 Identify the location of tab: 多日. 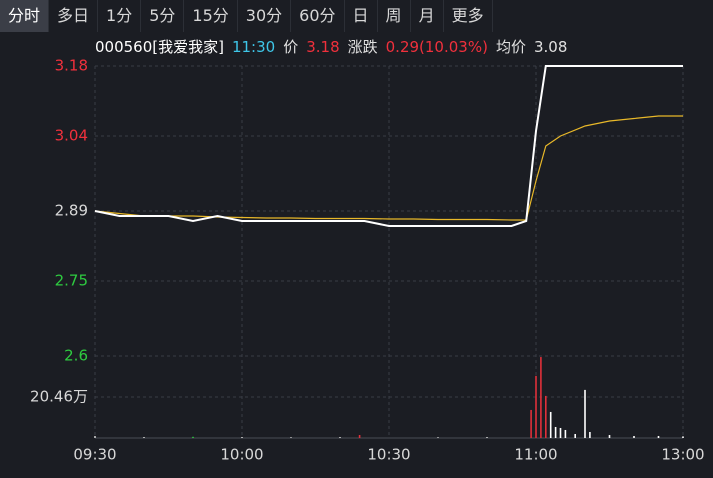
(74, 16).